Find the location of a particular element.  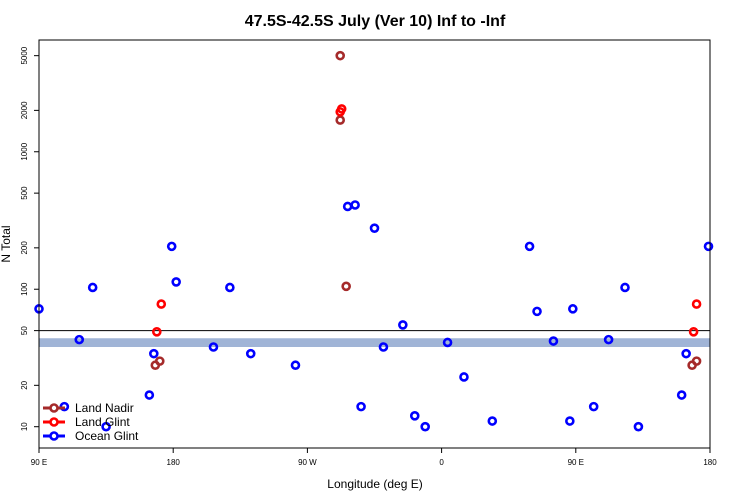

x-axis-title: Longitude (deg E) is located at coordinates (374, 484).